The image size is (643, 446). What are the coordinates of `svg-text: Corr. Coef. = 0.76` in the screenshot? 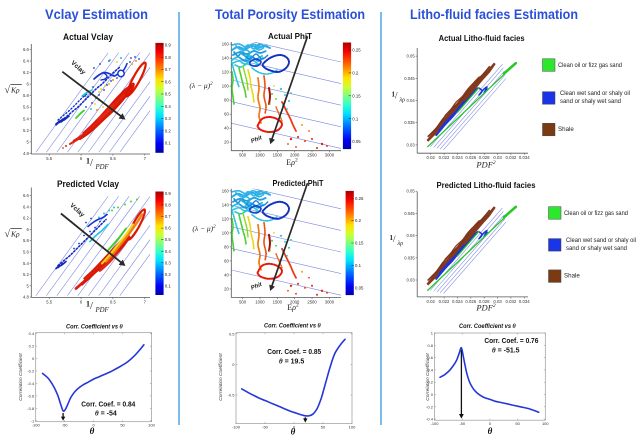 It's located at (511, 341).